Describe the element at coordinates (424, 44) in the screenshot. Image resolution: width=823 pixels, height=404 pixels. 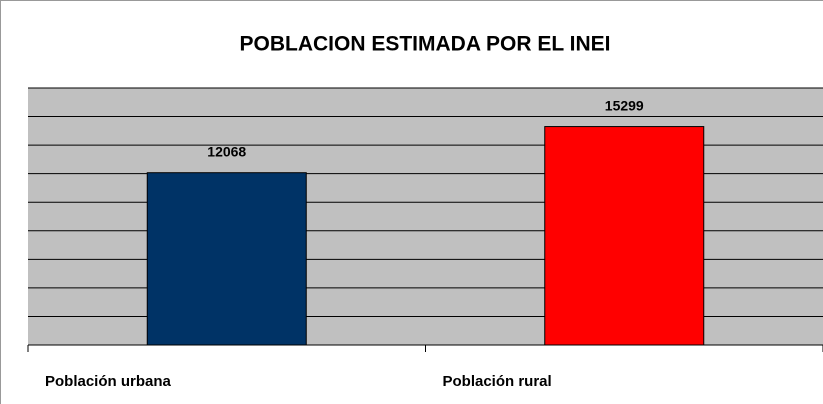
I see `chart-title: POBLACION ESTIMADA POR EL INEI` at that location.